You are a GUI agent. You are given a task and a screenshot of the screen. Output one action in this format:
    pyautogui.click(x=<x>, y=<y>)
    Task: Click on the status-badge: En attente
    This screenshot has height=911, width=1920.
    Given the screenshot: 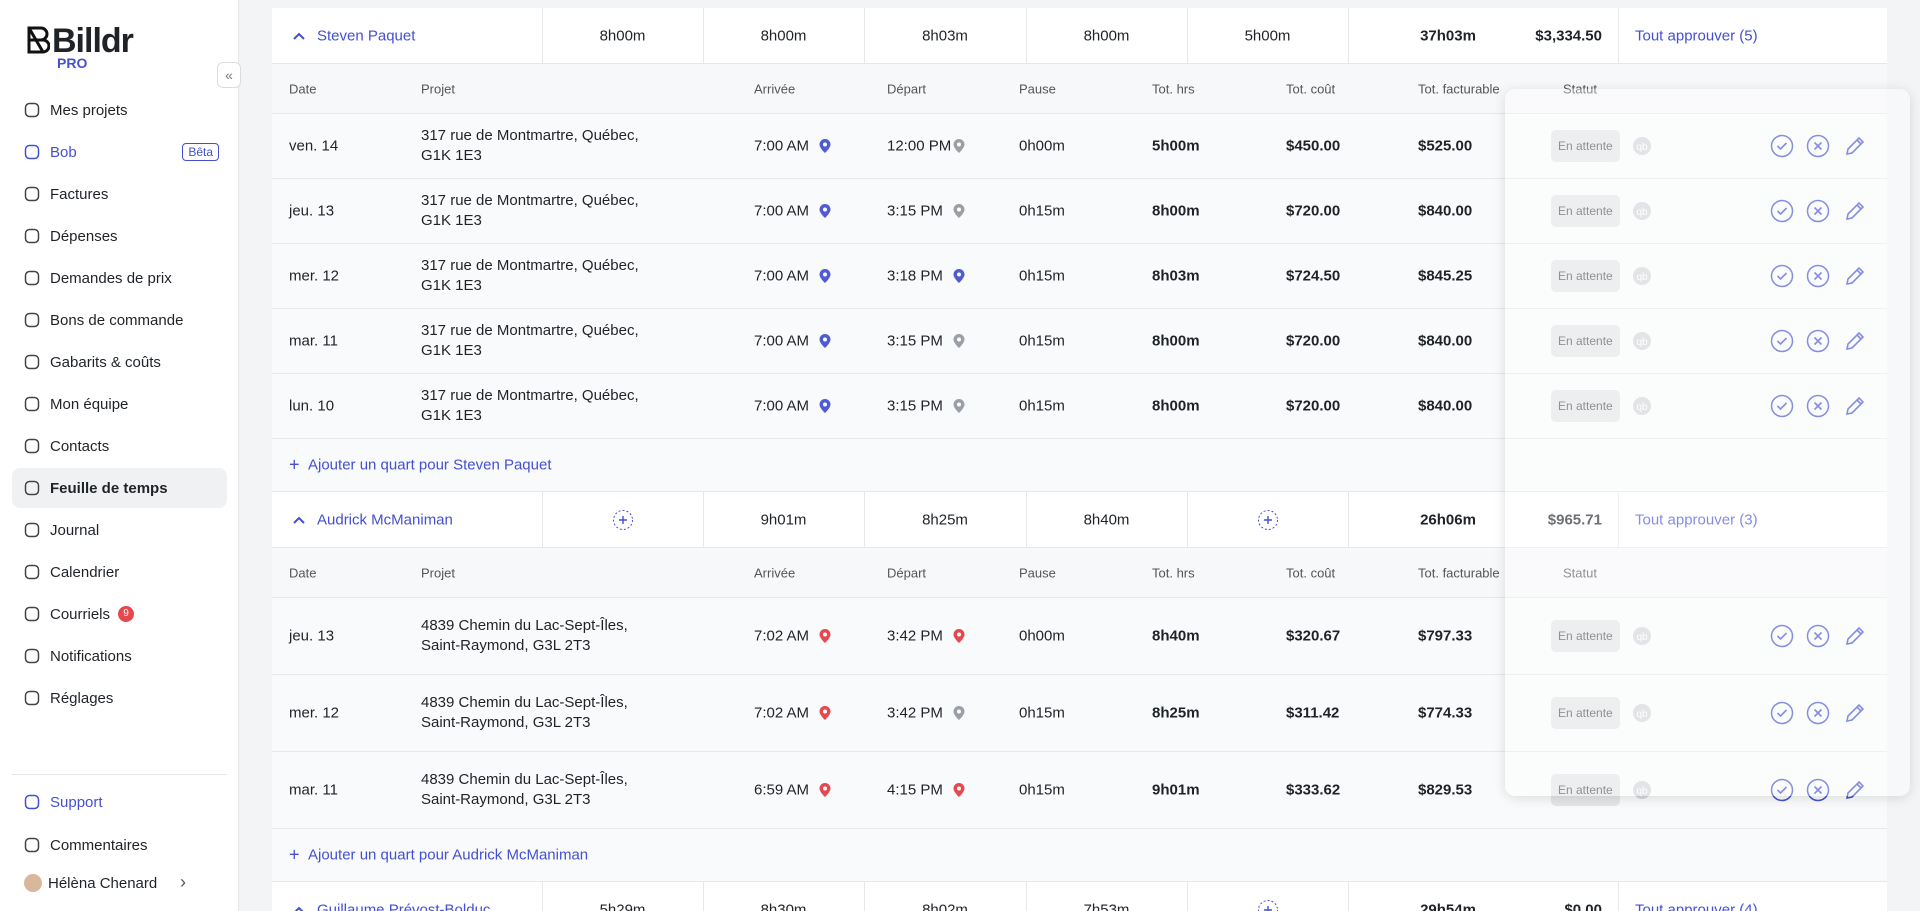 What is the action you would take?
    pyautogui.click(x=1585, y=276)
    